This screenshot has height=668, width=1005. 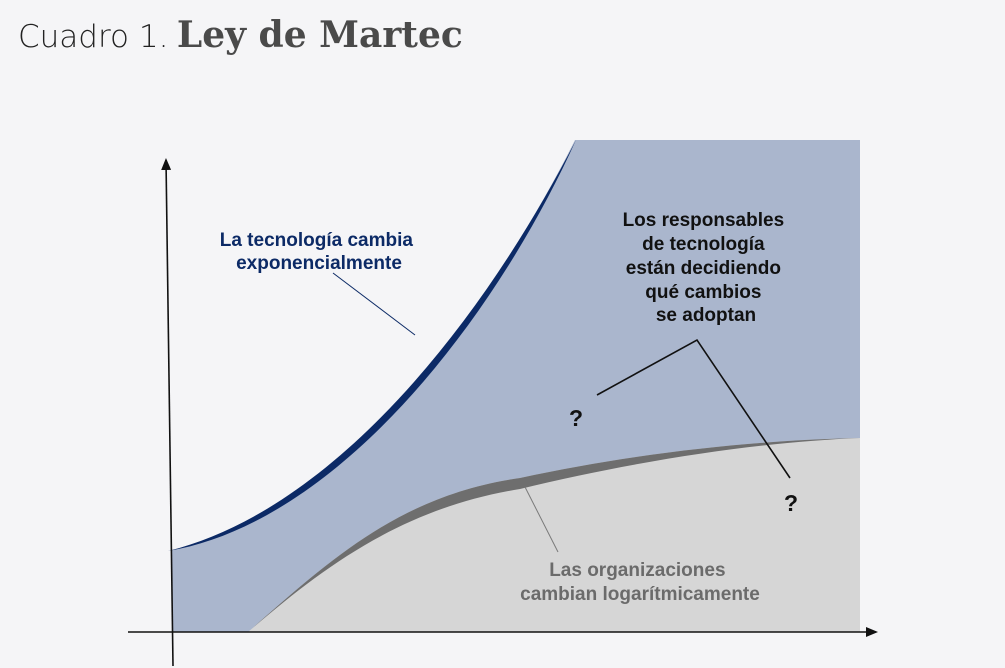 What do you see at coordinates (706, 315) in the screenshot?
I see `leaders-label-line-5: se adoptan` at bounding box center [706, 315].